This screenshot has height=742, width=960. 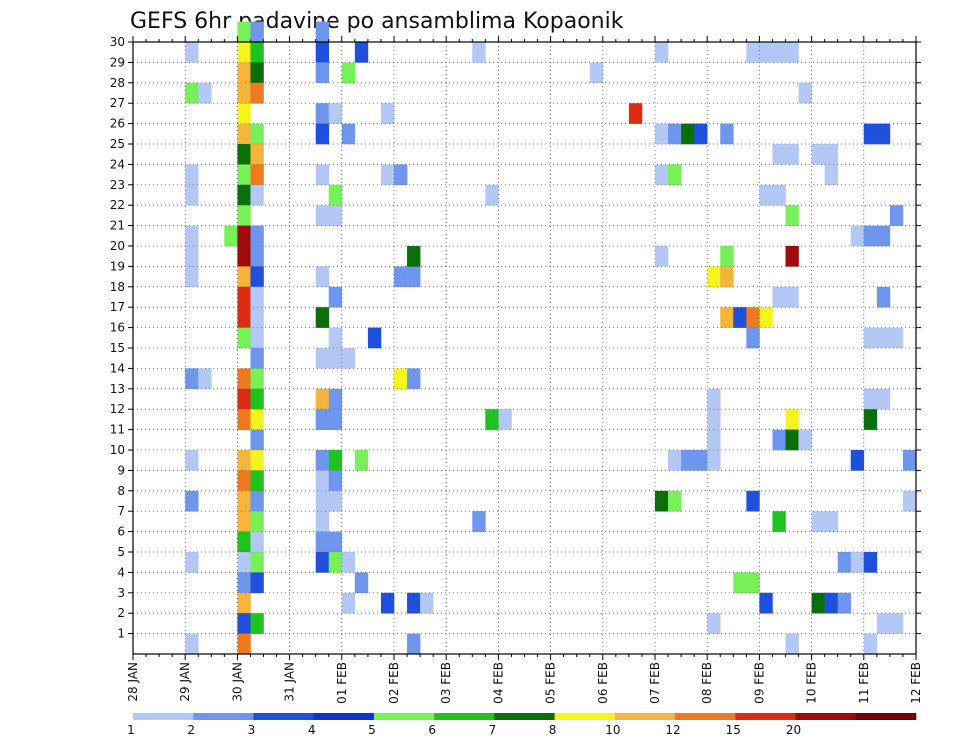 I want to click on colorbar-label: 4, so click(x=312, y=730).